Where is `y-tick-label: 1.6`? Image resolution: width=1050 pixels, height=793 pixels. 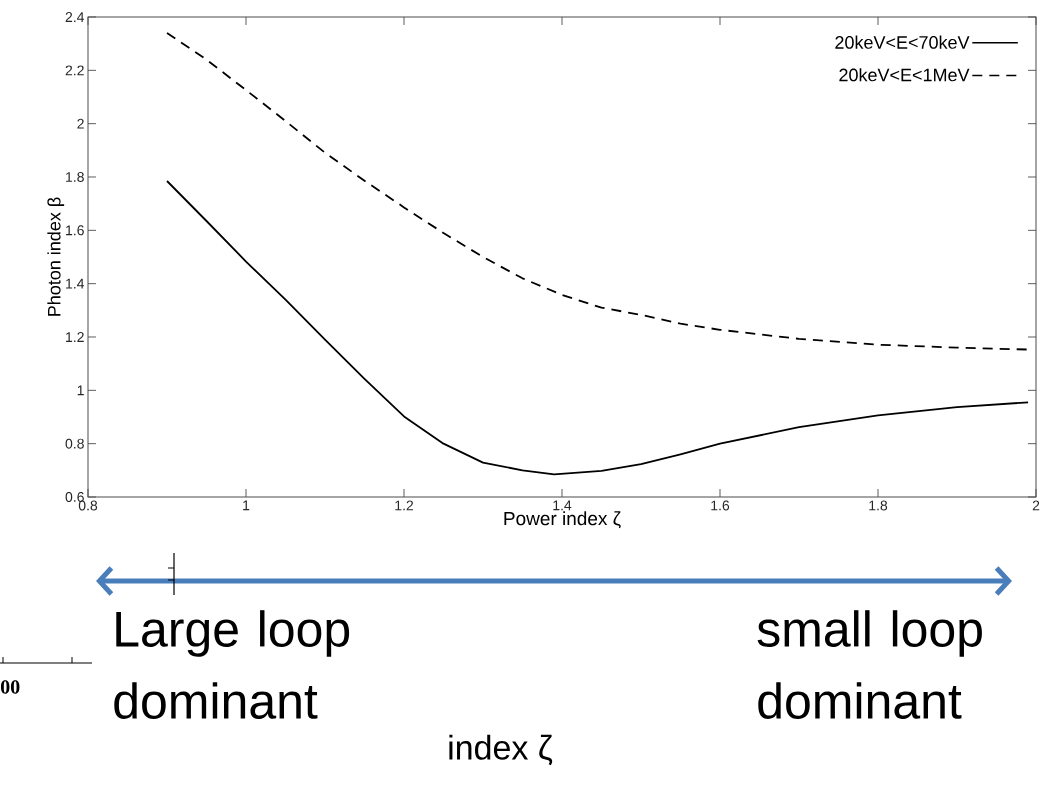 y-tick-label: 1.6 is located at coordinates (75, 230).